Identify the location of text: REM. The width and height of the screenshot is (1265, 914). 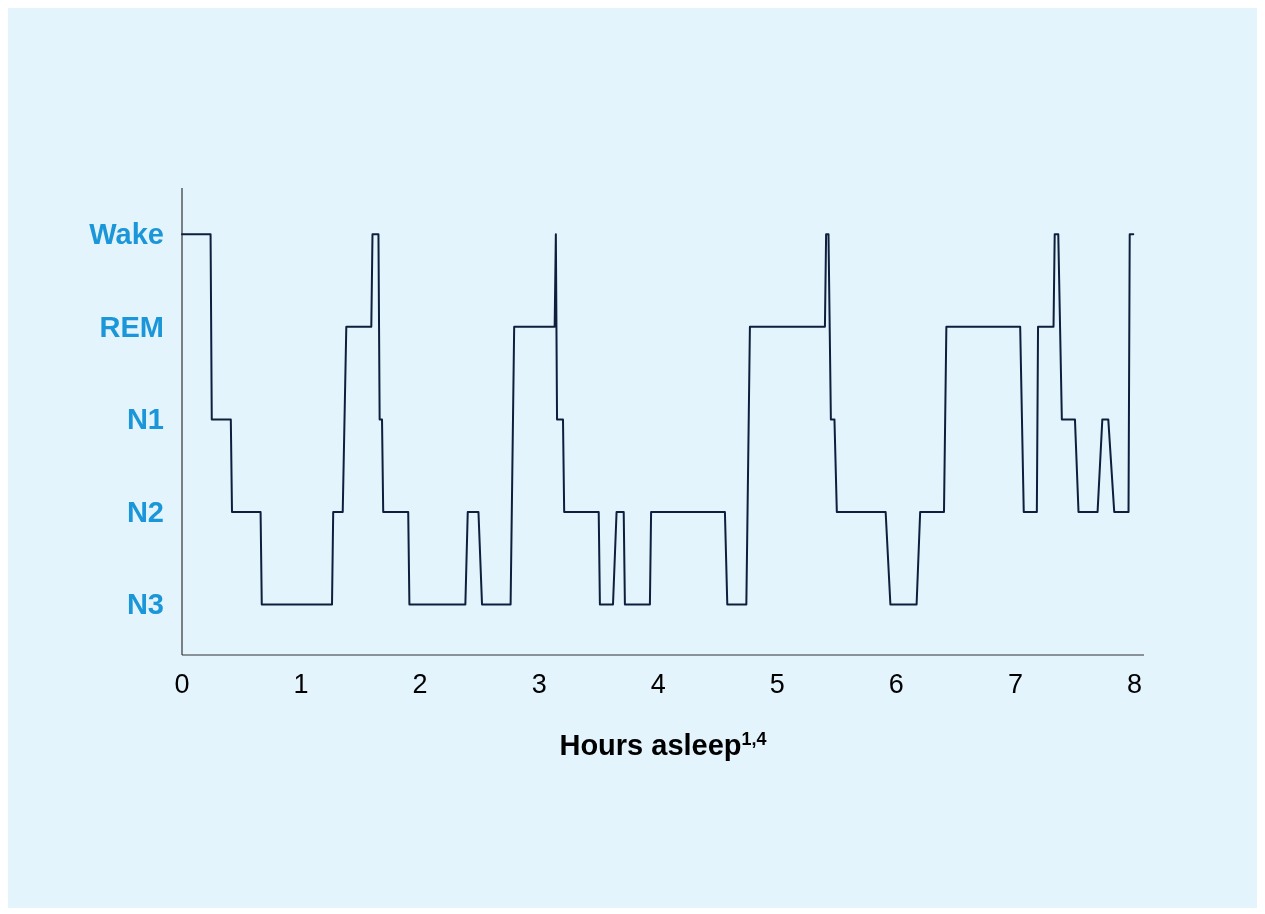
(131, 326).